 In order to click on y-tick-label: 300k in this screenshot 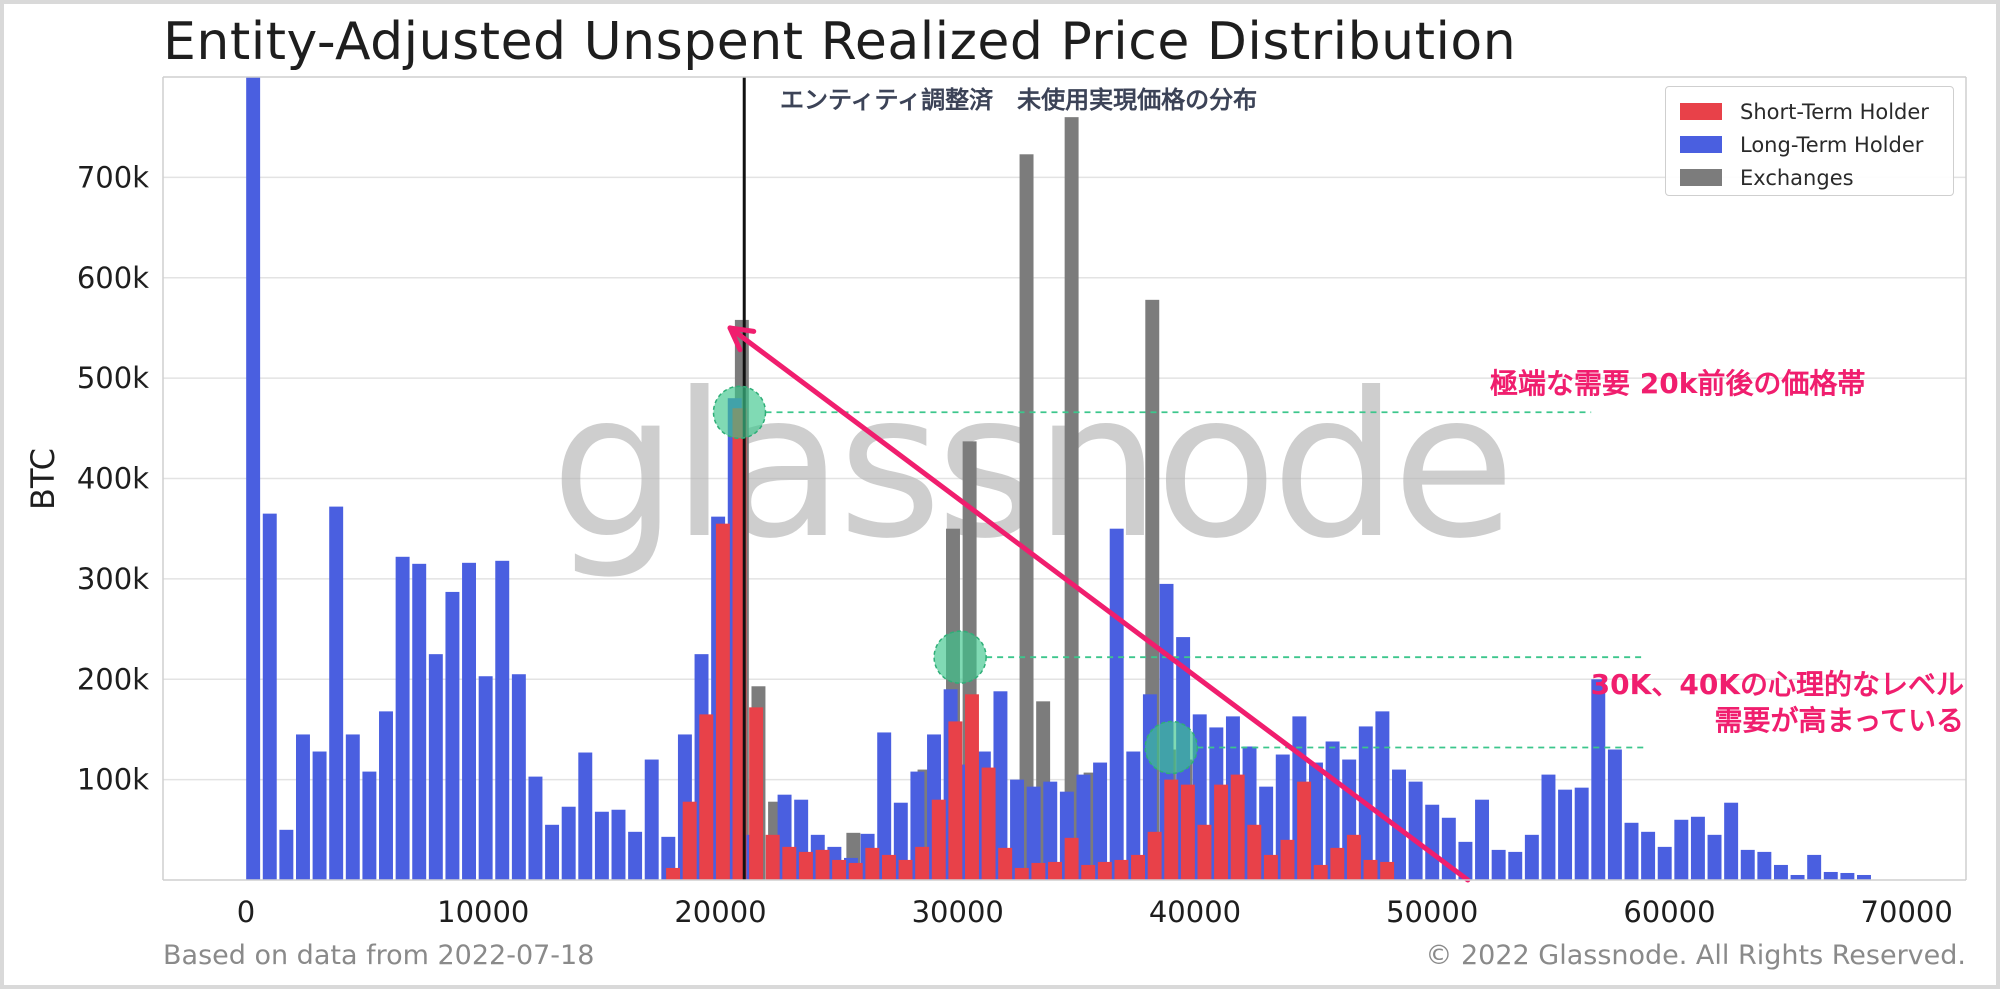, I will do `click(113, 579)`.